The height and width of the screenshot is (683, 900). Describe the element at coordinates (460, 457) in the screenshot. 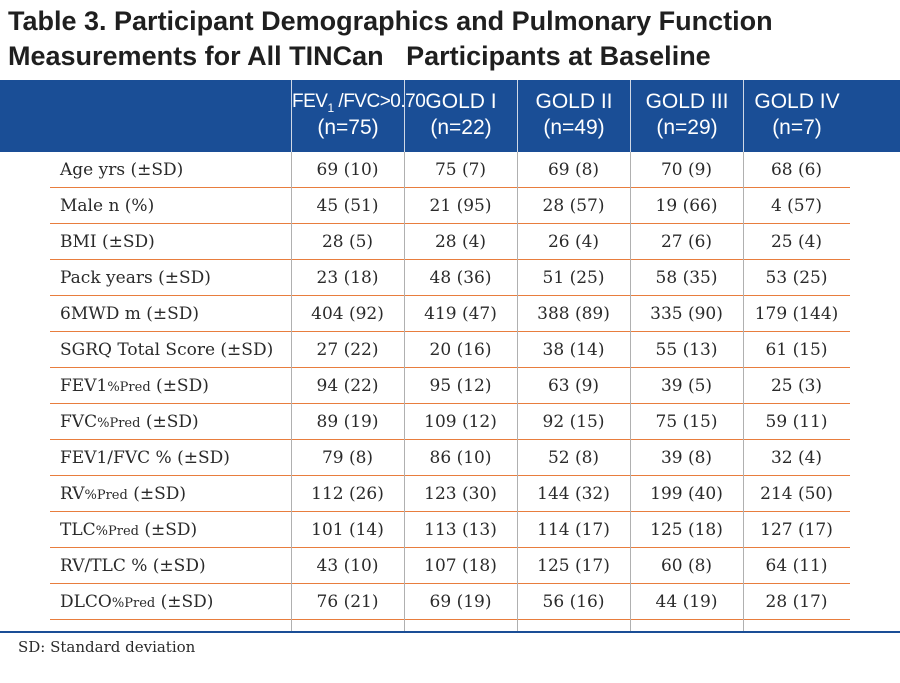

I see `table-cell: 86 (10)` at that location.